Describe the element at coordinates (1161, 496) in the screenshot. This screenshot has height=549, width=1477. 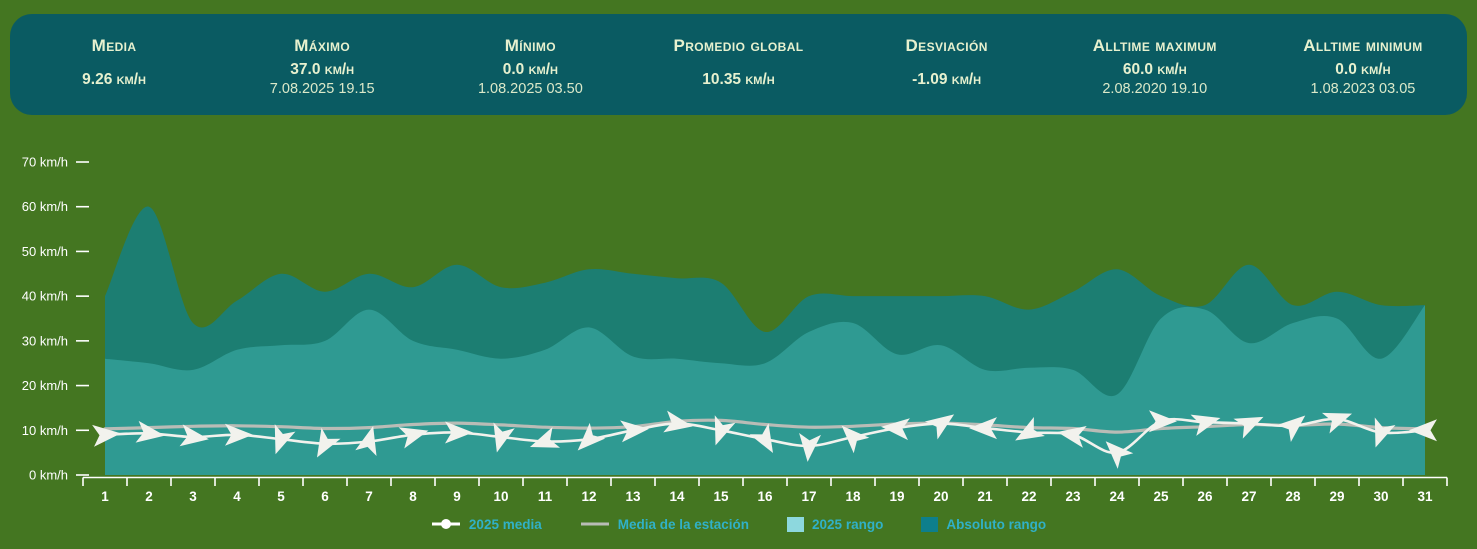
I see `x-tick-label: 25` at that location.